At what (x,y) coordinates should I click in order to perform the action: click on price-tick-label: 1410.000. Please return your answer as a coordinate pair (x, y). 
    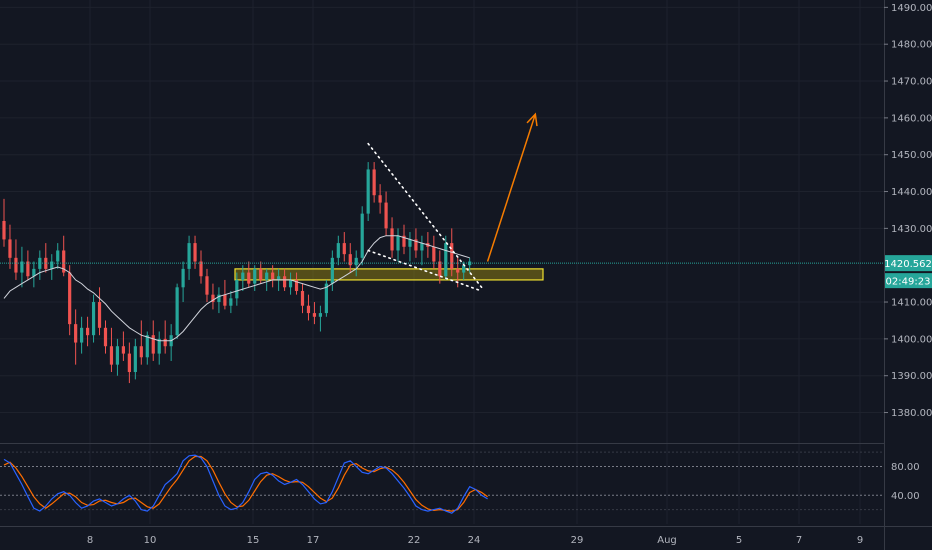
    Looking at the image, I should click on (911, 303).